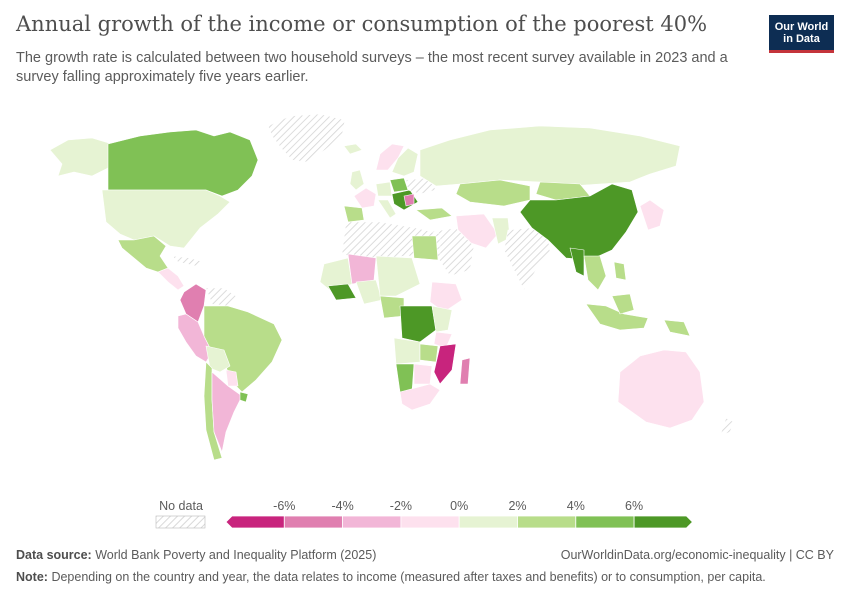 The height and width of the screenshot is (600, 850). I want to click on legend-tick-label: -2%, so click(401, 506).